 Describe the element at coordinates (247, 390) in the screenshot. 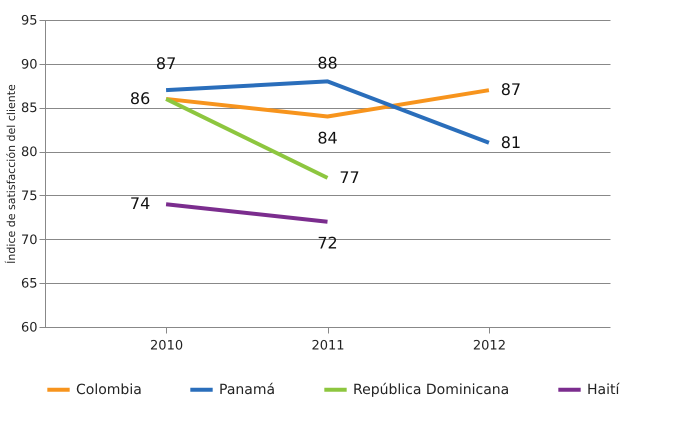

I see `legend-label: Panamá` at that location.